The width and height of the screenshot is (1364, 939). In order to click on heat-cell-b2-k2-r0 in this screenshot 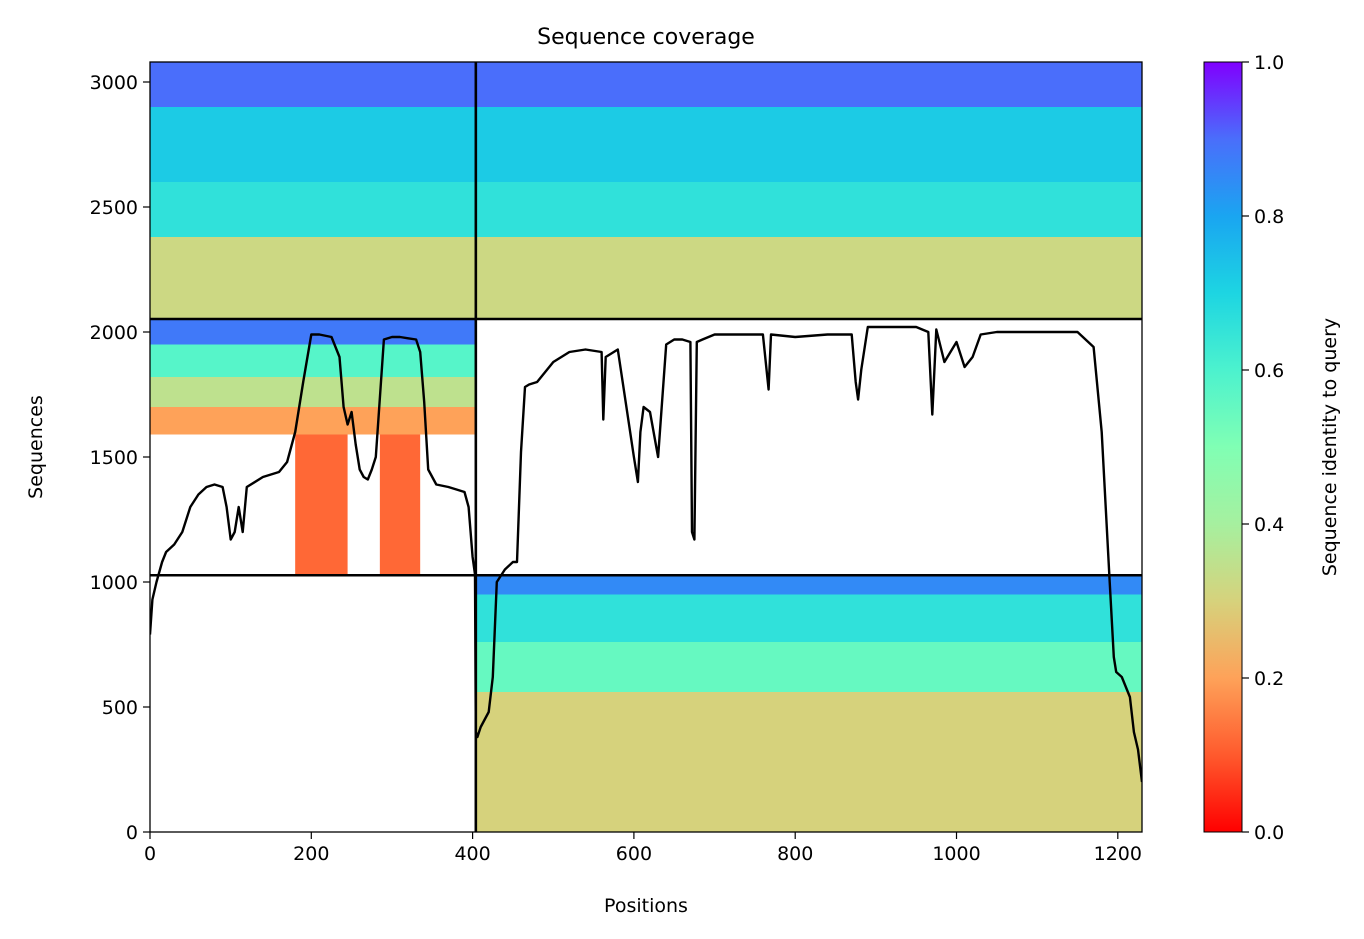, I will do `click(313, 392)`.